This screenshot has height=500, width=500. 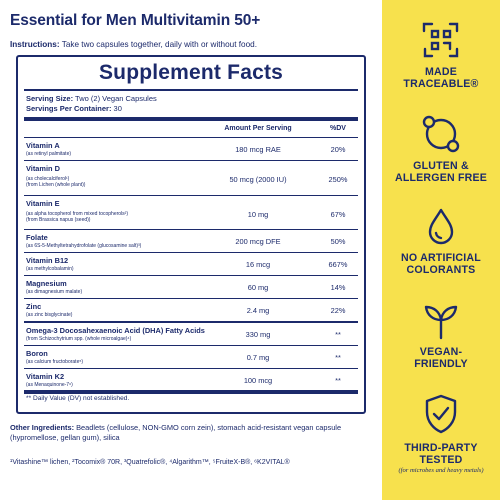 I want to click on badge-line: GLUTEN &, so click(x=441, y=166).